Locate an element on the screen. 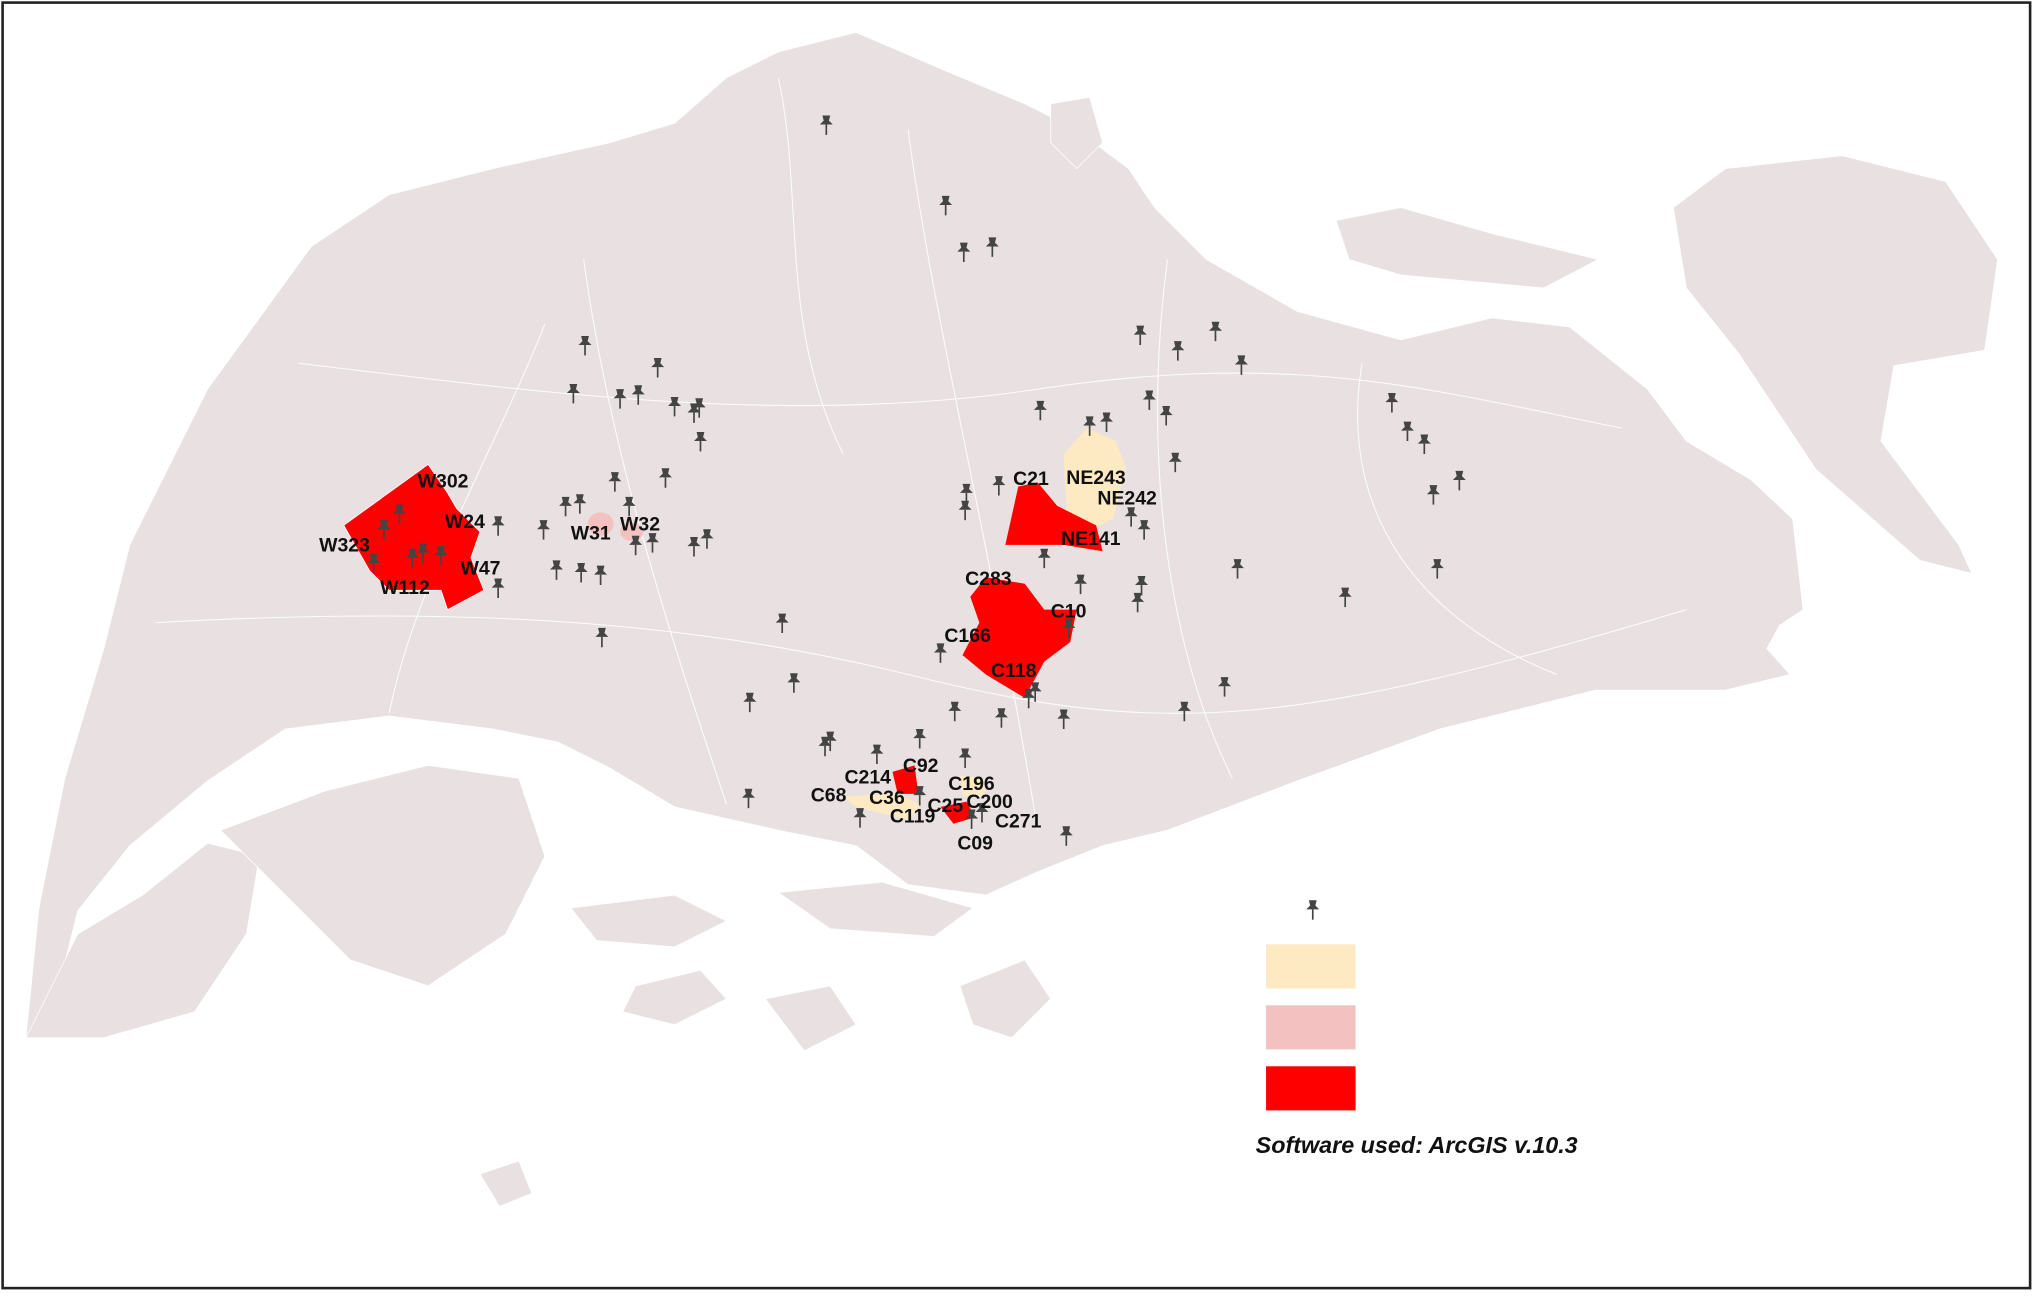 The width and height of the screenshot is (2034, 1297). region-label: W31 is located at coordinates (591, 534).